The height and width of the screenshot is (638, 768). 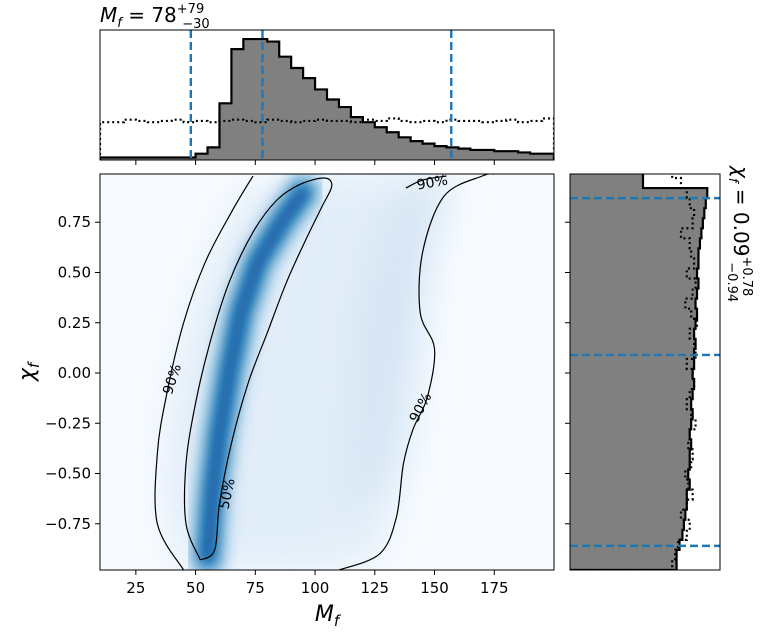 What do you see at coordinates (338, 621) in the screenshot?
I see `xlabel-subscript: f` at bounding box center [338, 621].